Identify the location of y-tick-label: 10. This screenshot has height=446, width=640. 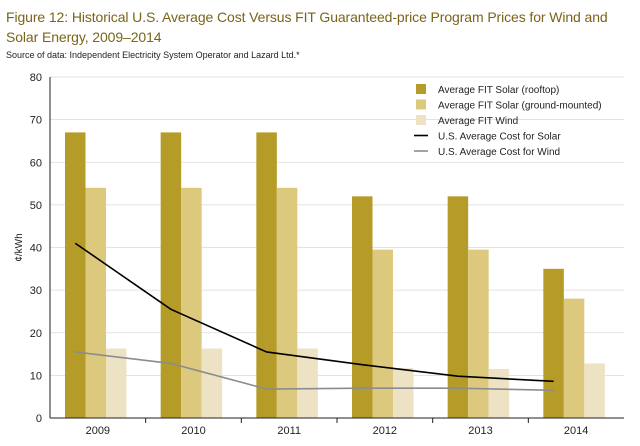
(36, 376).